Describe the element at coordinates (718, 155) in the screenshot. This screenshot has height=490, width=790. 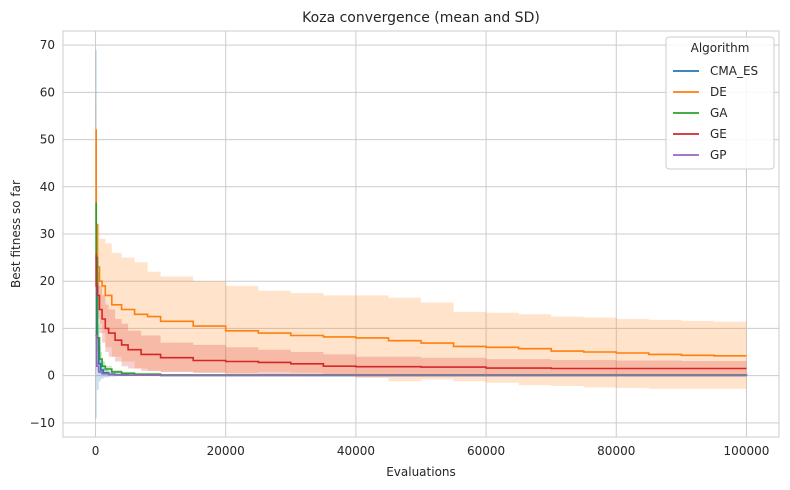
I see `legend-label-gp: GP` at that location.